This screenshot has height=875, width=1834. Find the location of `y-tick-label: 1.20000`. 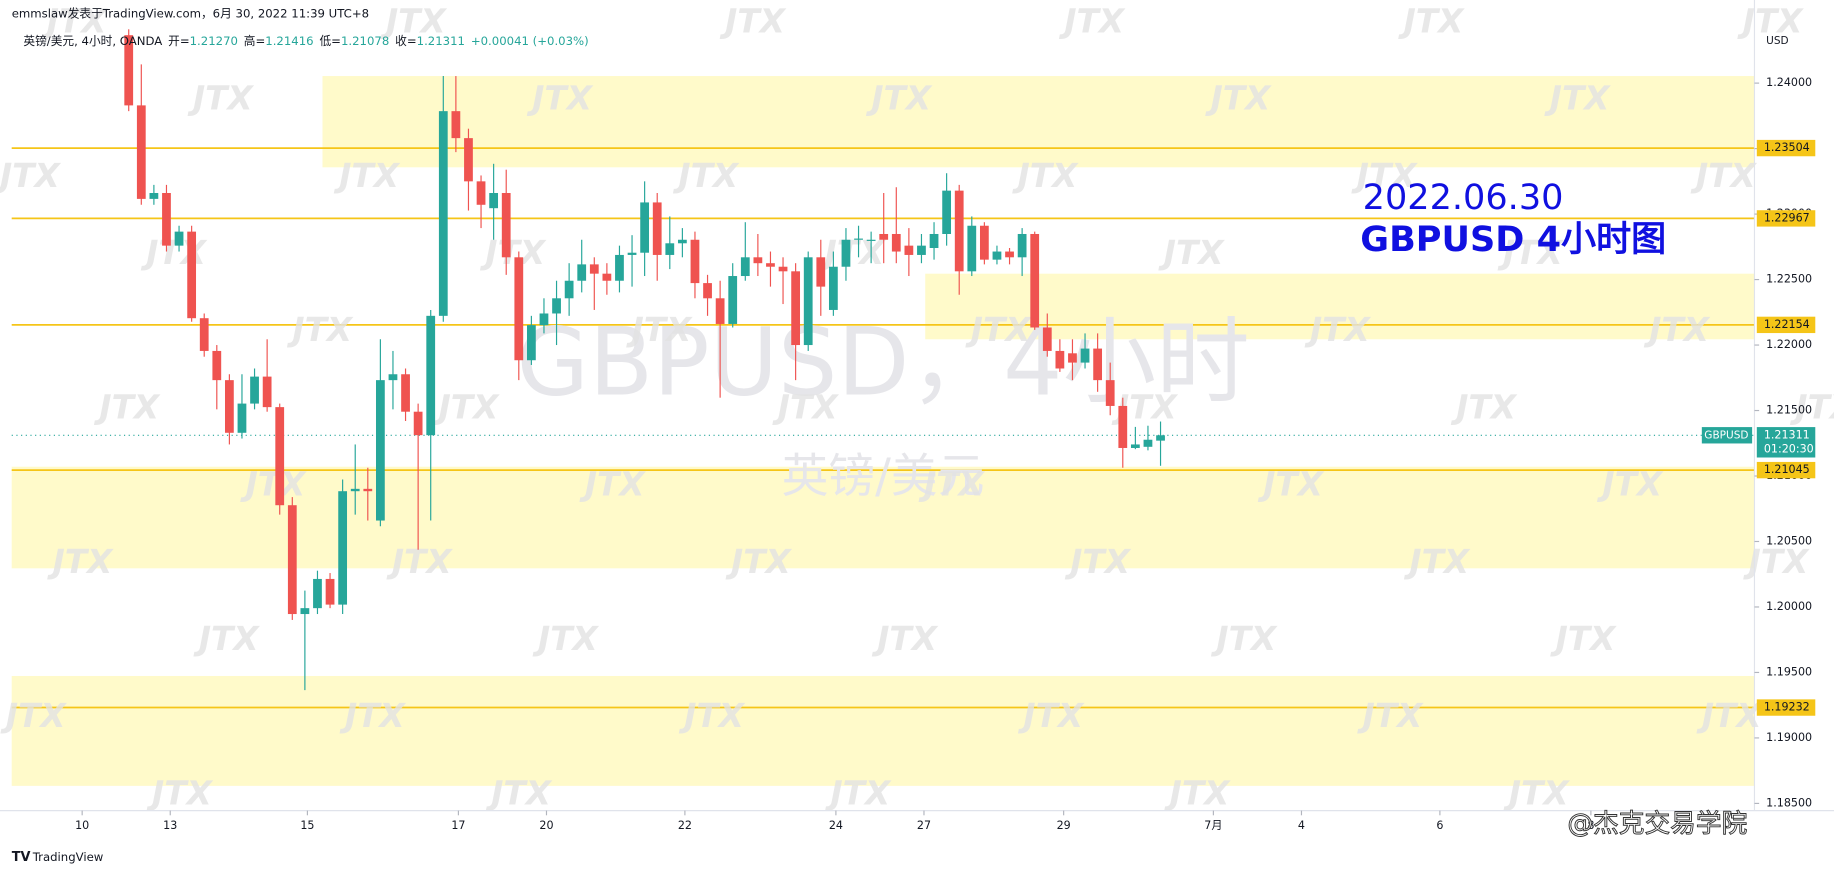

y-tick-label: 1.20000 is located at coordinates (1789, 606).